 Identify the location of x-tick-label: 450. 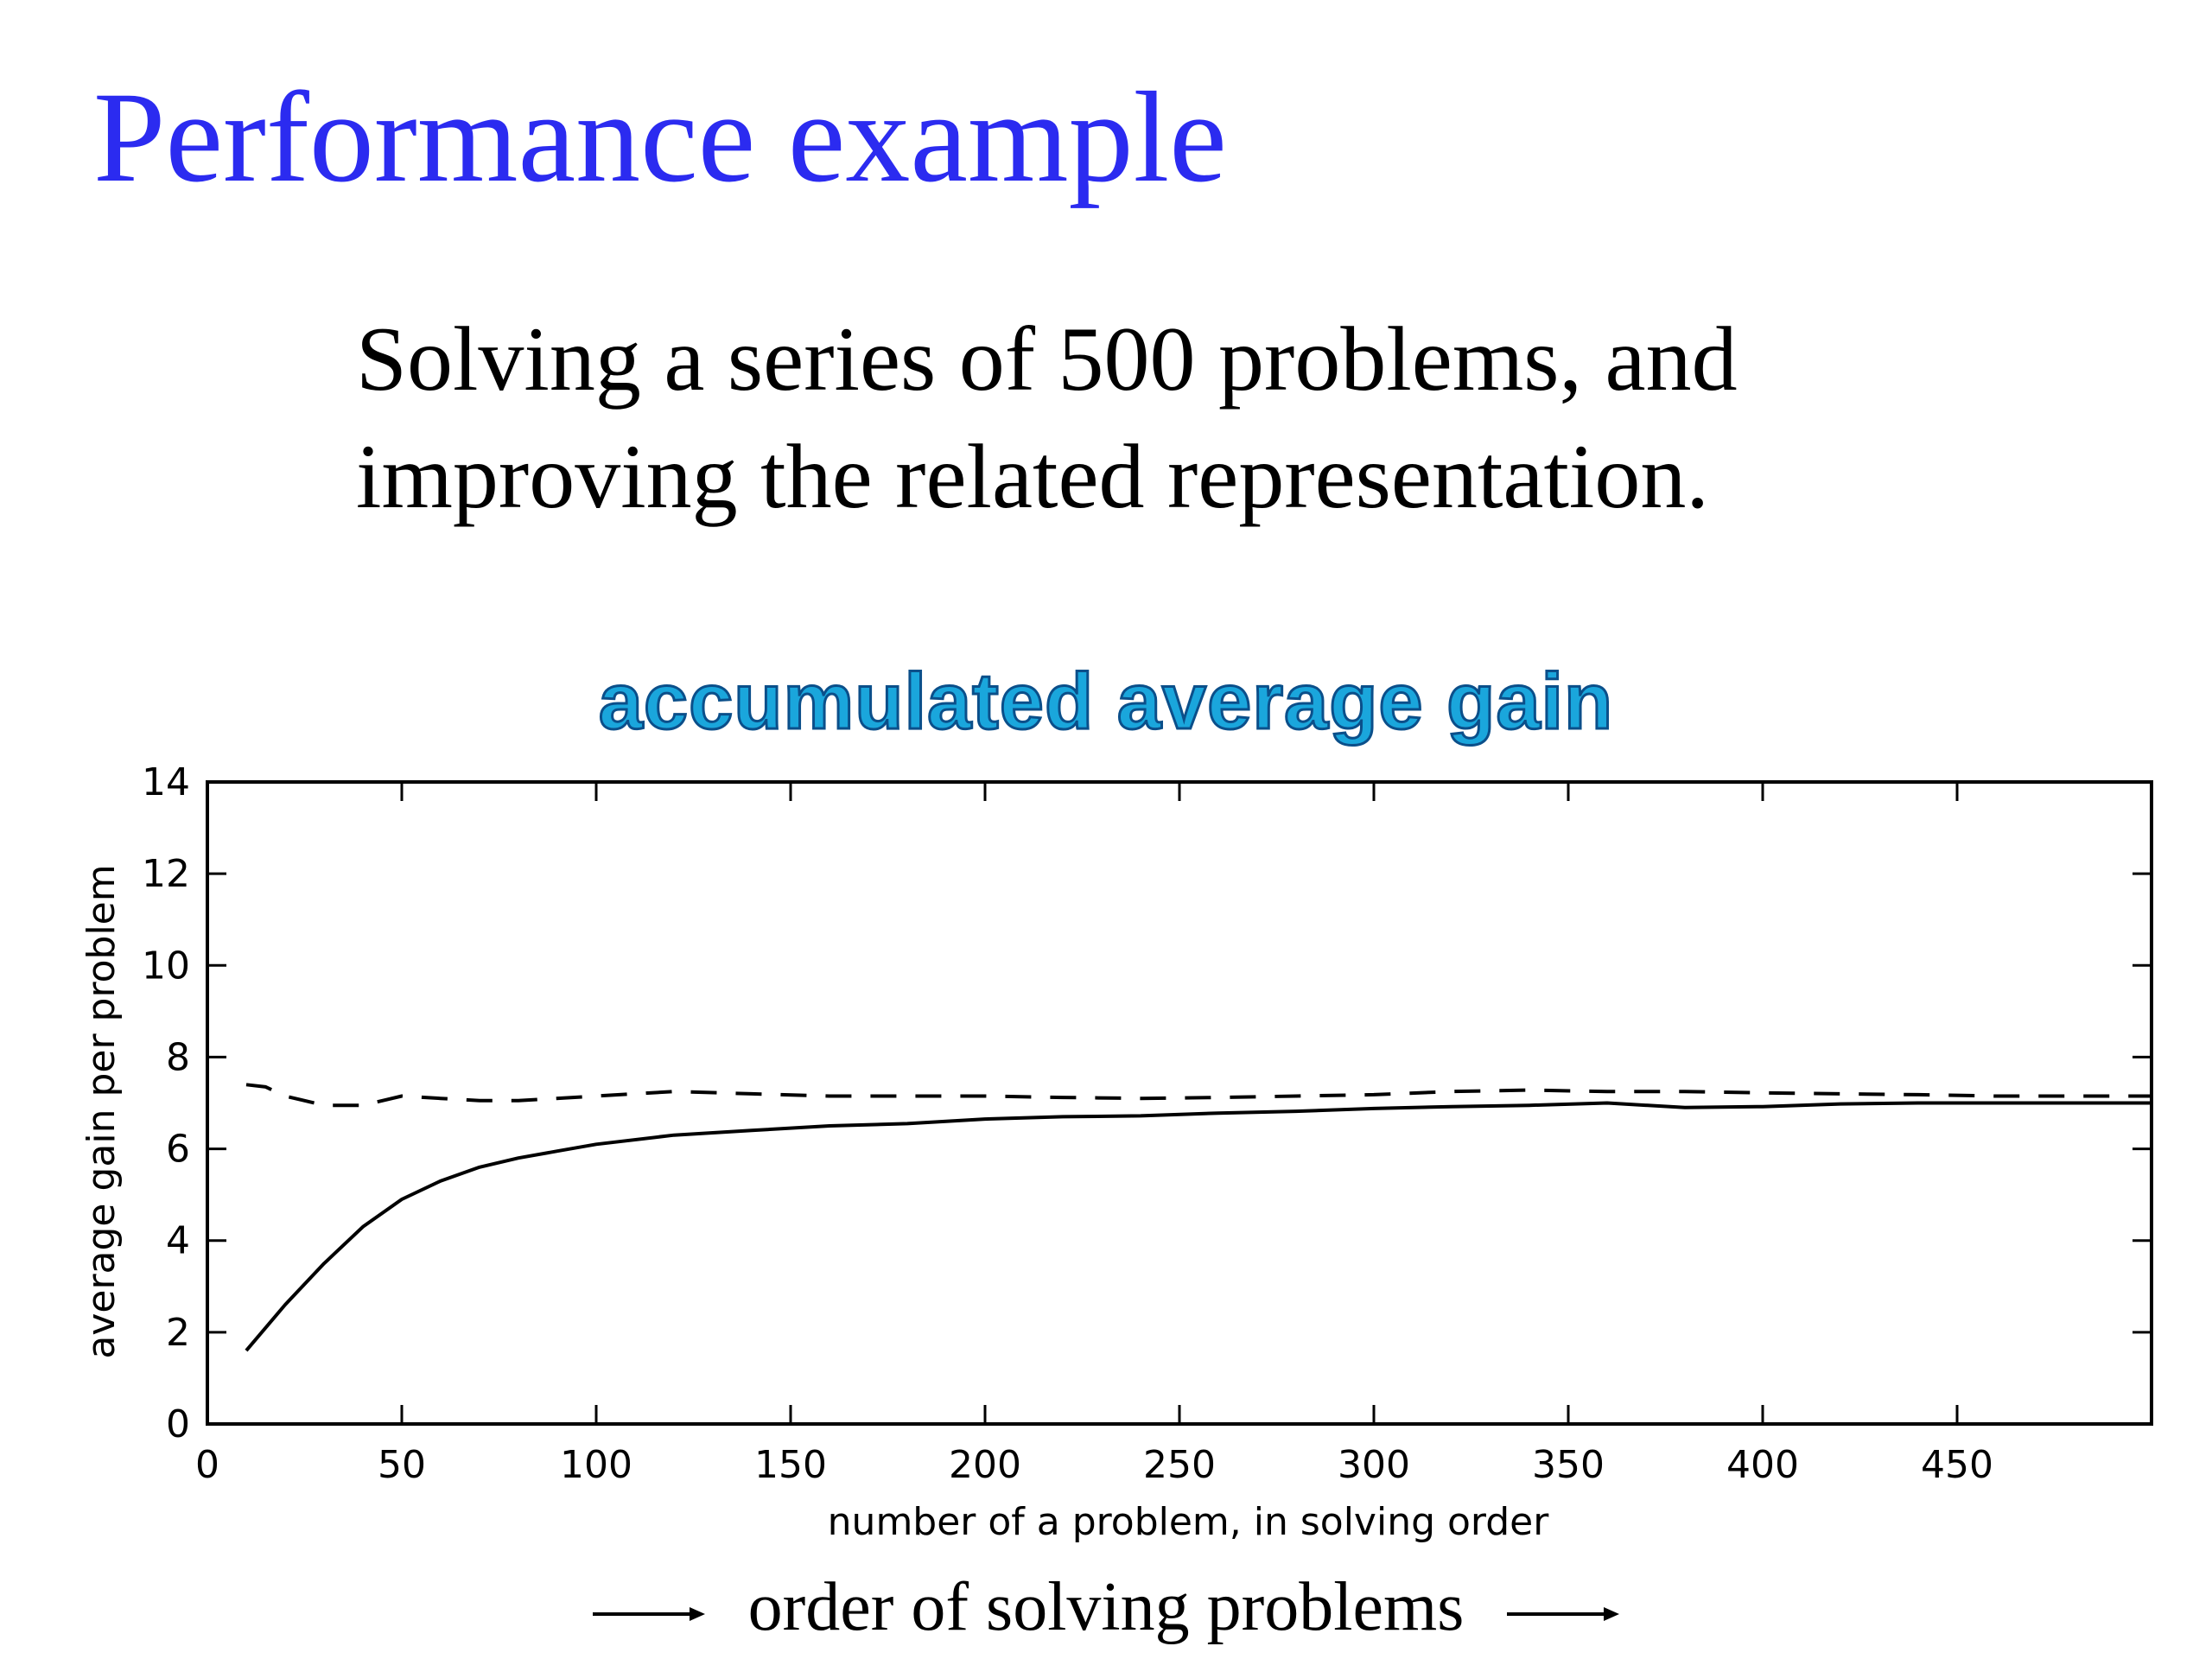
(1957, 1465).